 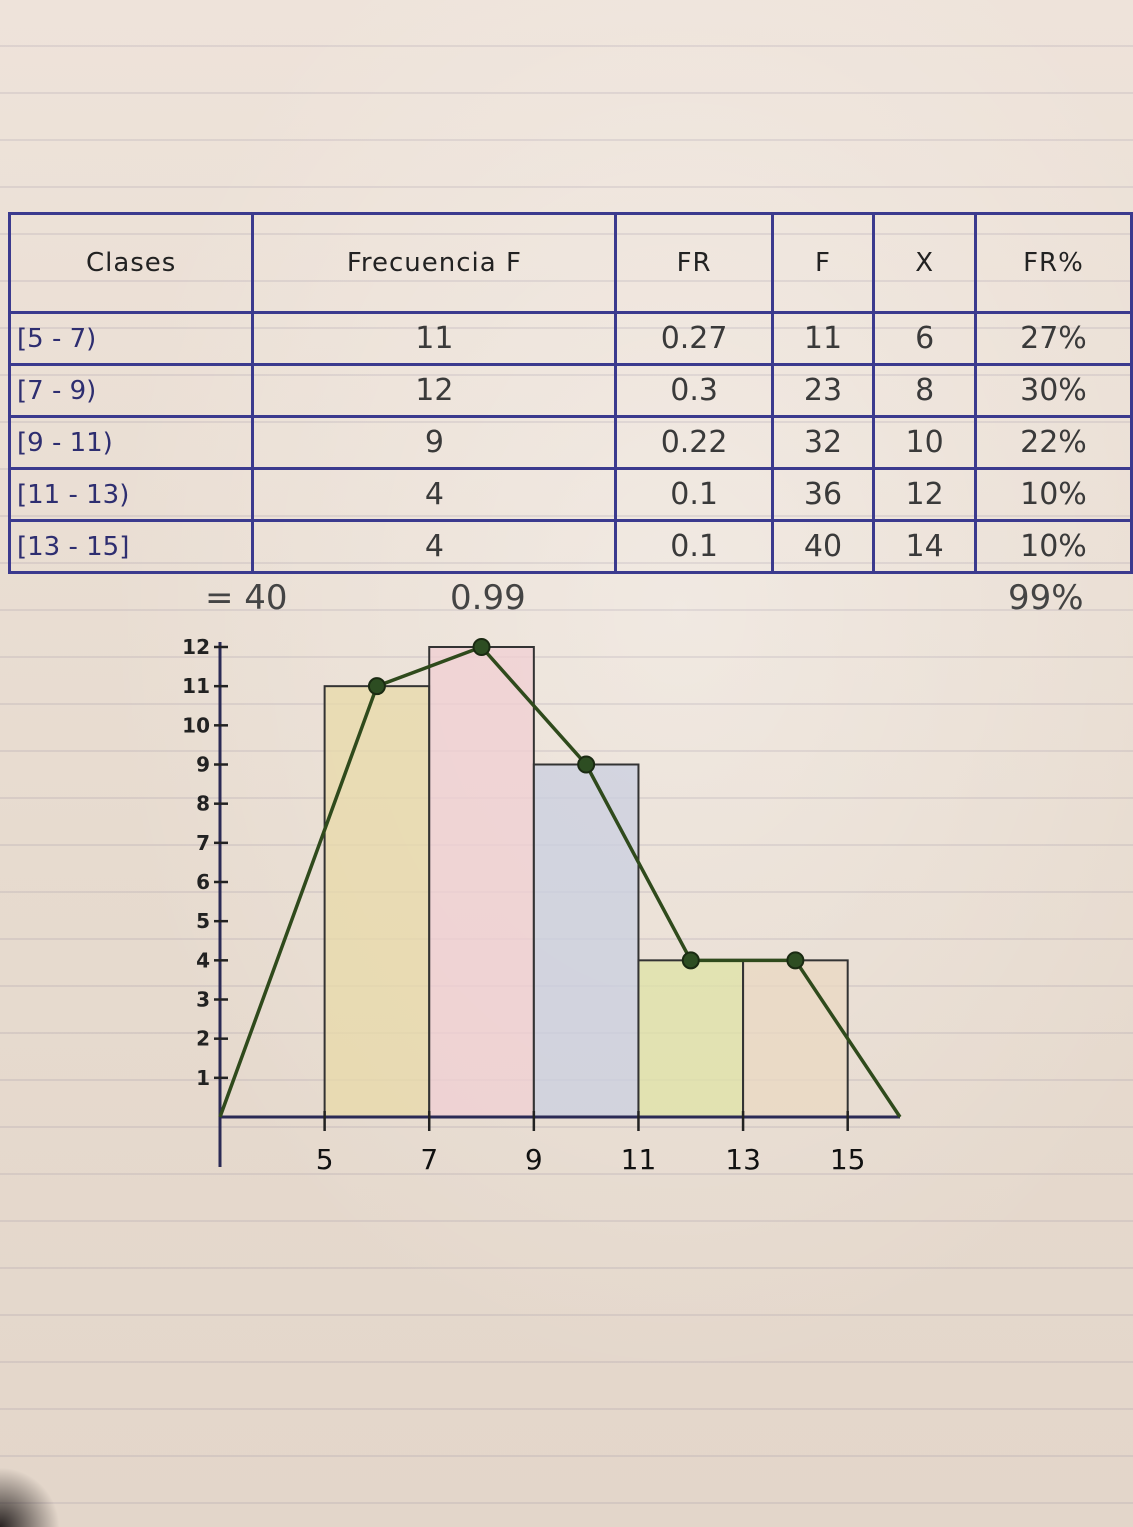 I want to click on cell-x: 12, so click(x=924, y=494).